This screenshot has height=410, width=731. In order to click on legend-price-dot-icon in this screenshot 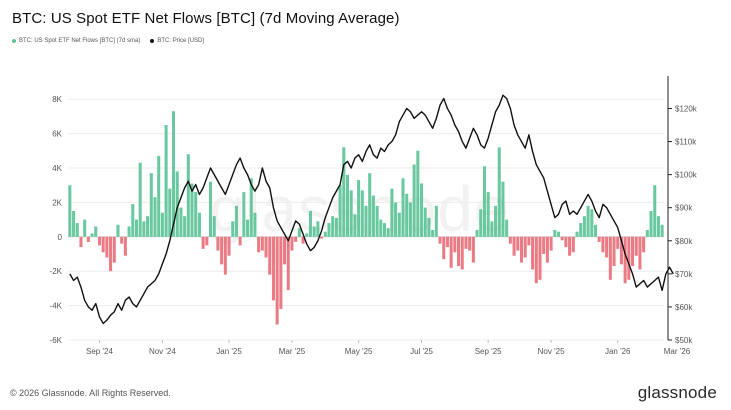, I will do `click(152, 41)`.